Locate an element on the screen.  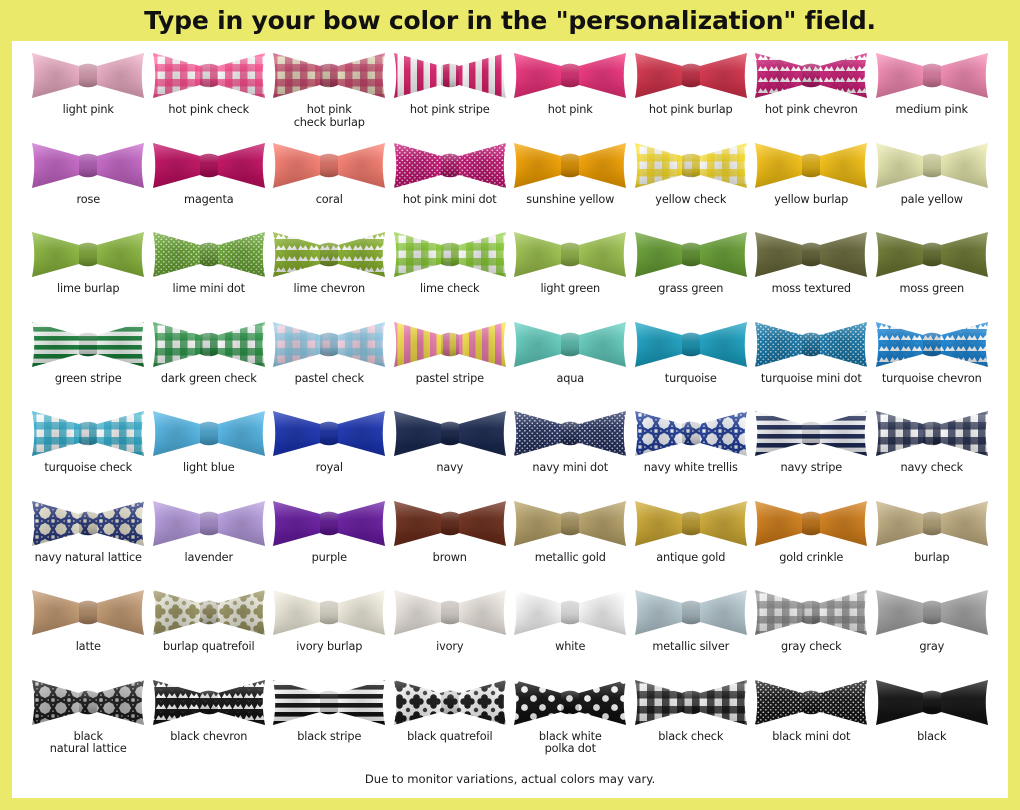
swatch-item: navy white trellis is located at coordinates (691, 450).